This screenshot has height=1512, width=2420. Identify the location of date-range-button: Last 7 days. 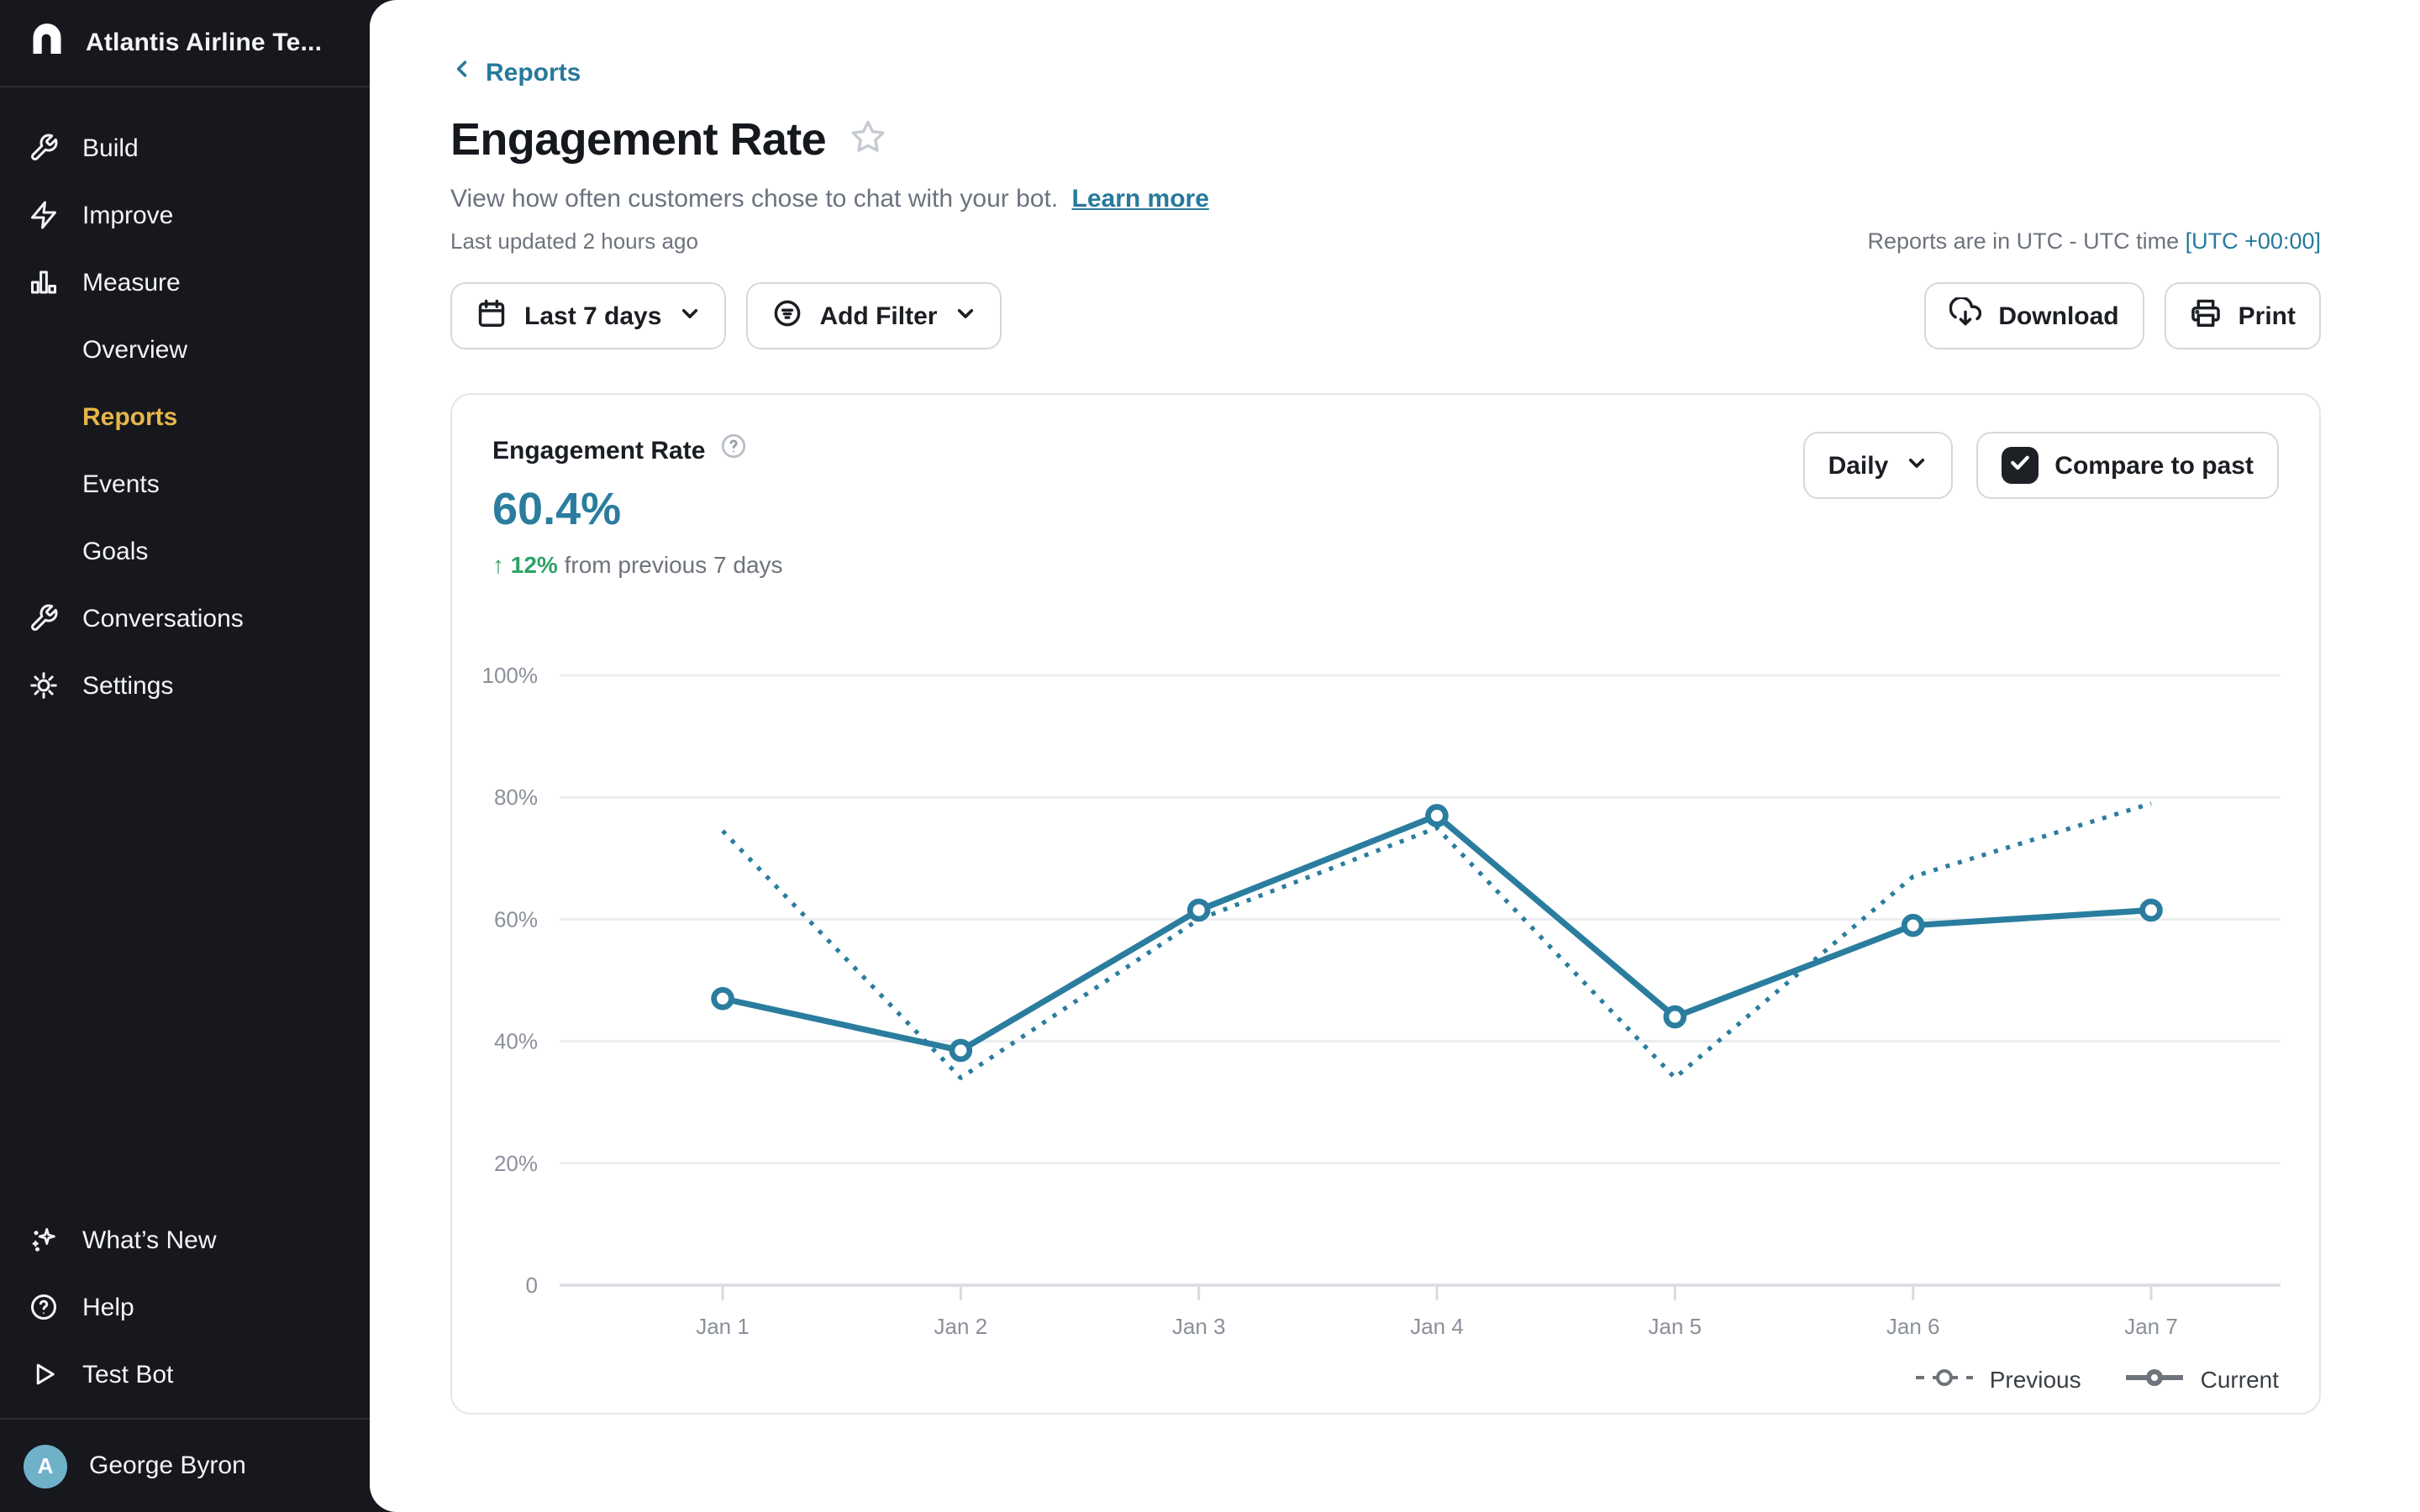
(588, 315).